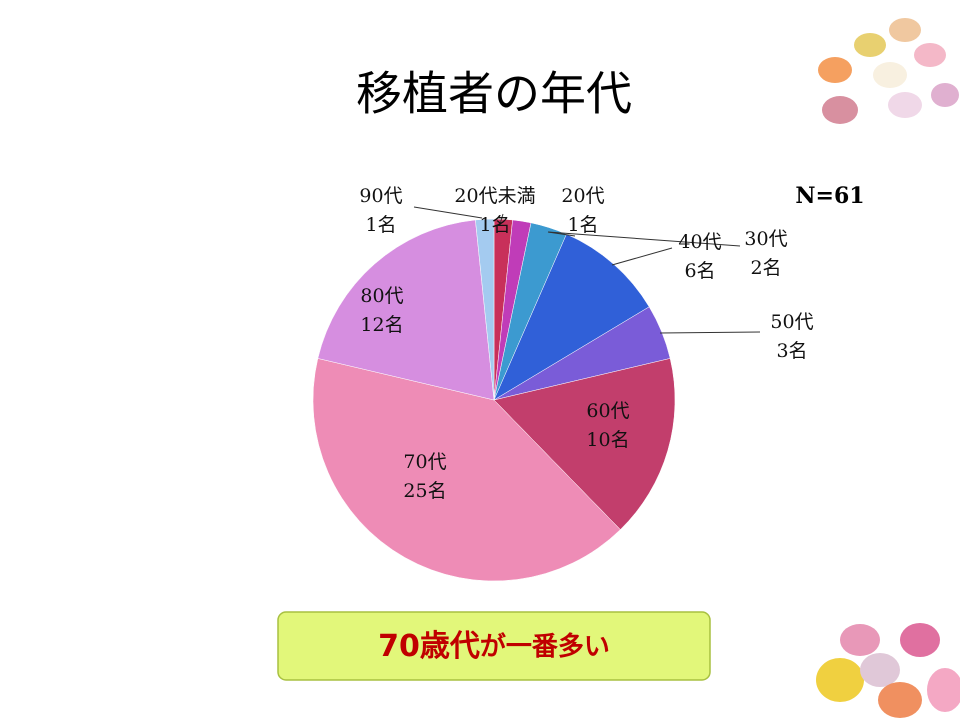  What do you see at coordinates (607, 440) in the screenshot?
I see `slice-value-label: 10名` at bounding box center [607, 440].